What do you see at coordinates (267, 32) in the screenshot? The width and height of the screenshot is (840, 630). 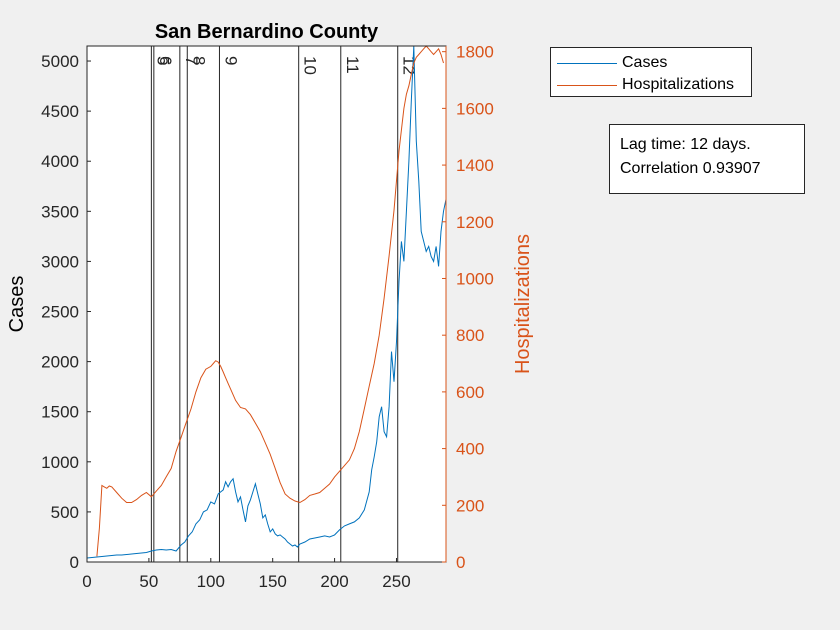 I see `chart-title: San Bernardino County` at bounding box center [267, 32].